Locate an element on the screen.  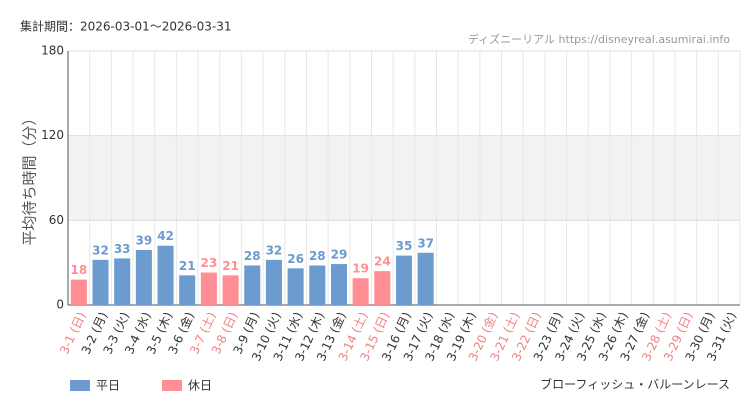
data-label: 39 is located at coordinates (144, 240).